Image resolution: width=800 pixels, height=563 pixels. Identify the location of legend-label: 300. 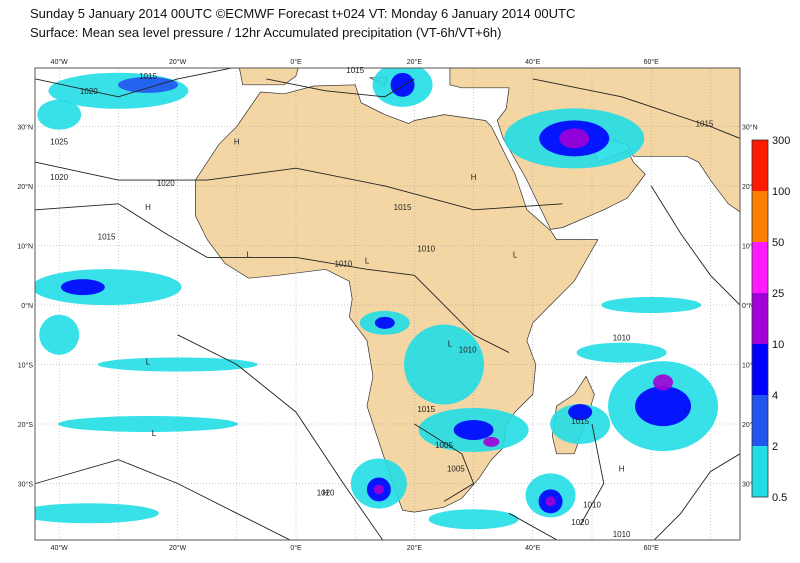
(781, 141).